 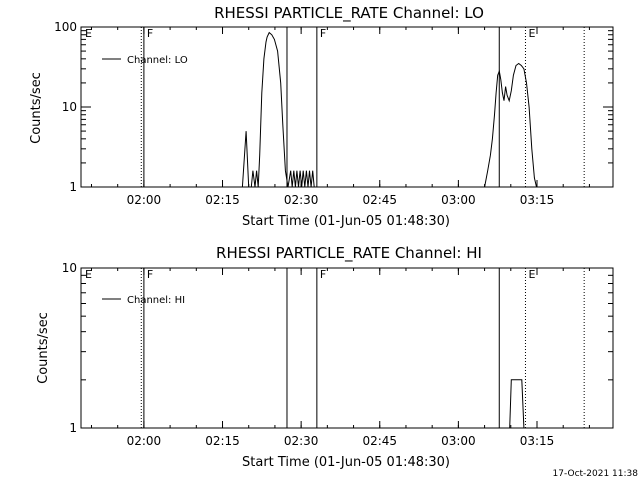 What do you see at coordinates (349, 253) in the screenshot?
I see `chart-title: RHESSI PARTICLE_RATE Channel: HI` at bounding box center [349, 253].